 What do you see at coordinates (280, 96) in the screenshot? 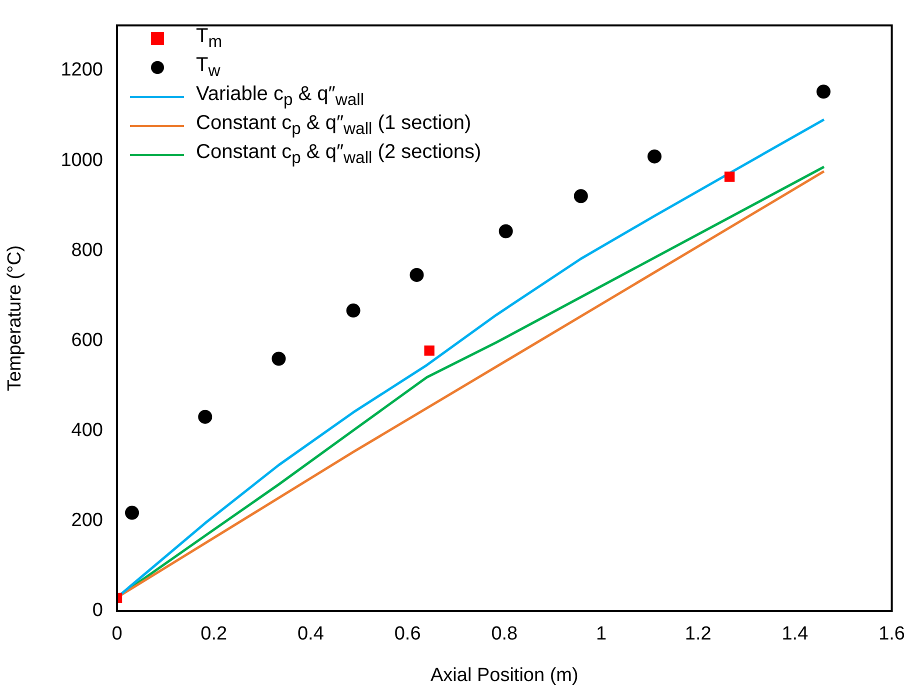
I see `legend-label: Variable c$_{p}$ & q″$_{wall}$` at bounding box center [280, 96].